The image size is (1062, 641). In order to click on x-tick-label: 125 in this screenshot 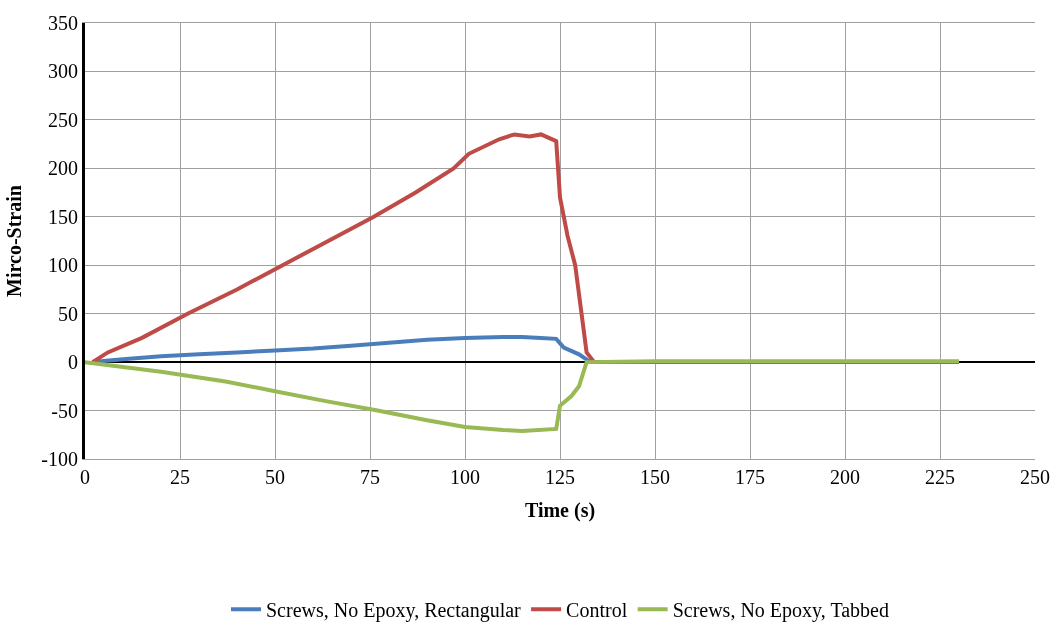, I will do `click(560, 477)`.